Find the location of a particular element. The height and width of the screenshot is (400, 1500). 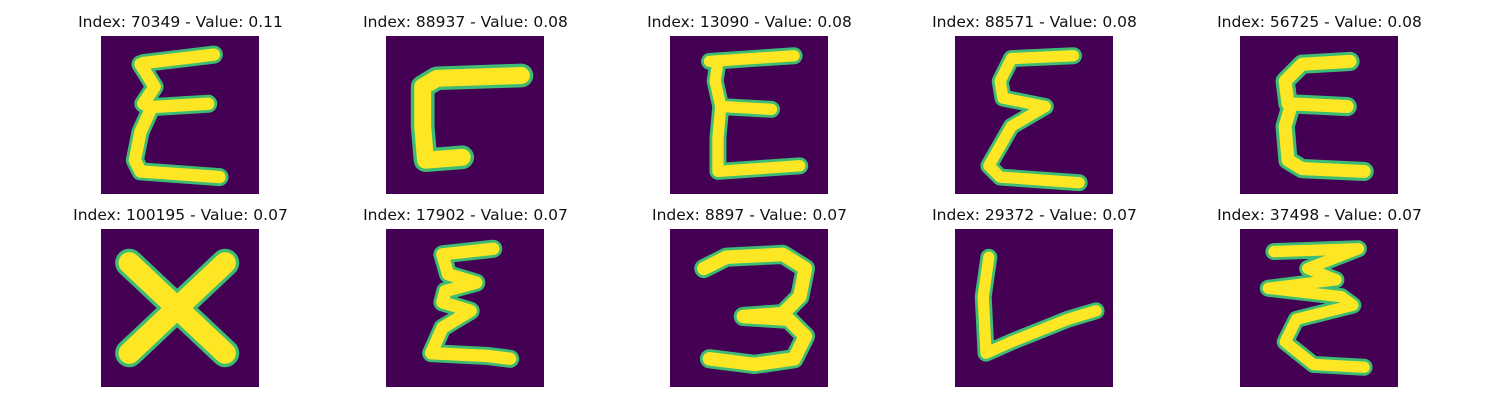

panel-title: Index: 17902 - Value: 0.07 is located at coordinates (465, 215).